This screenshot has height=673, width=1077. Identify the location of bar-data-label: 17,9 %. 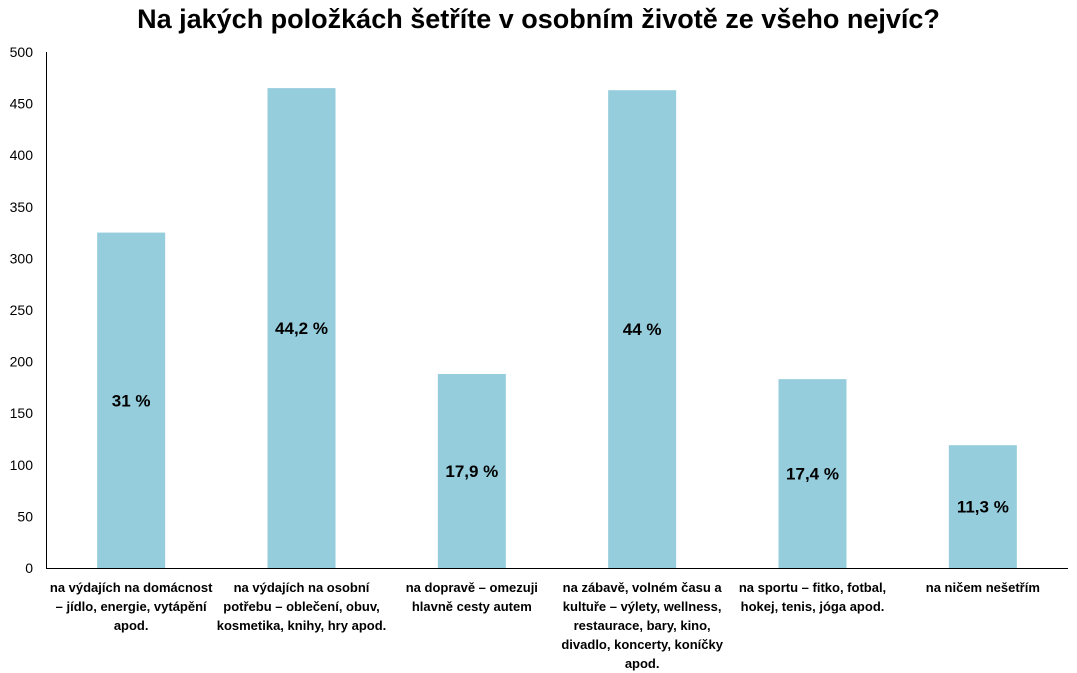
(471, 471).